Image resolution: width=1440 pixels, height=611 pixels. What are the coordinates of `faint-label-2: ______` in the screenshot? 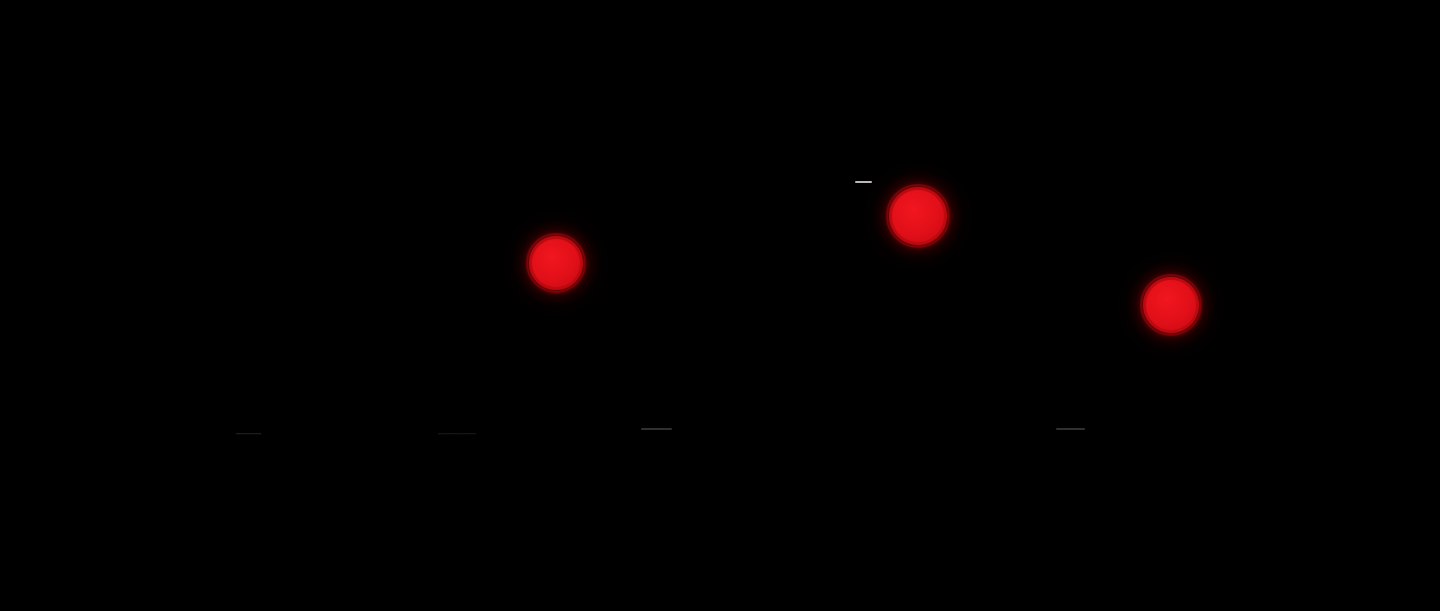 It's located at (457, 429).